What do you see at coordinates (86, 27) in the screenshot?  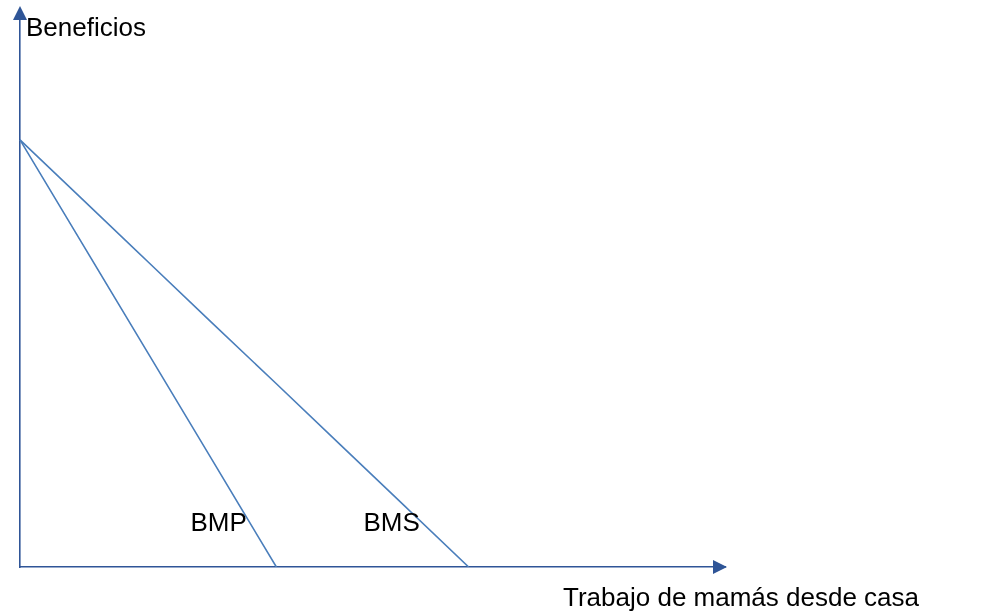 I see `y-axis-title: Beneficios` at bounding box center [86, 27].